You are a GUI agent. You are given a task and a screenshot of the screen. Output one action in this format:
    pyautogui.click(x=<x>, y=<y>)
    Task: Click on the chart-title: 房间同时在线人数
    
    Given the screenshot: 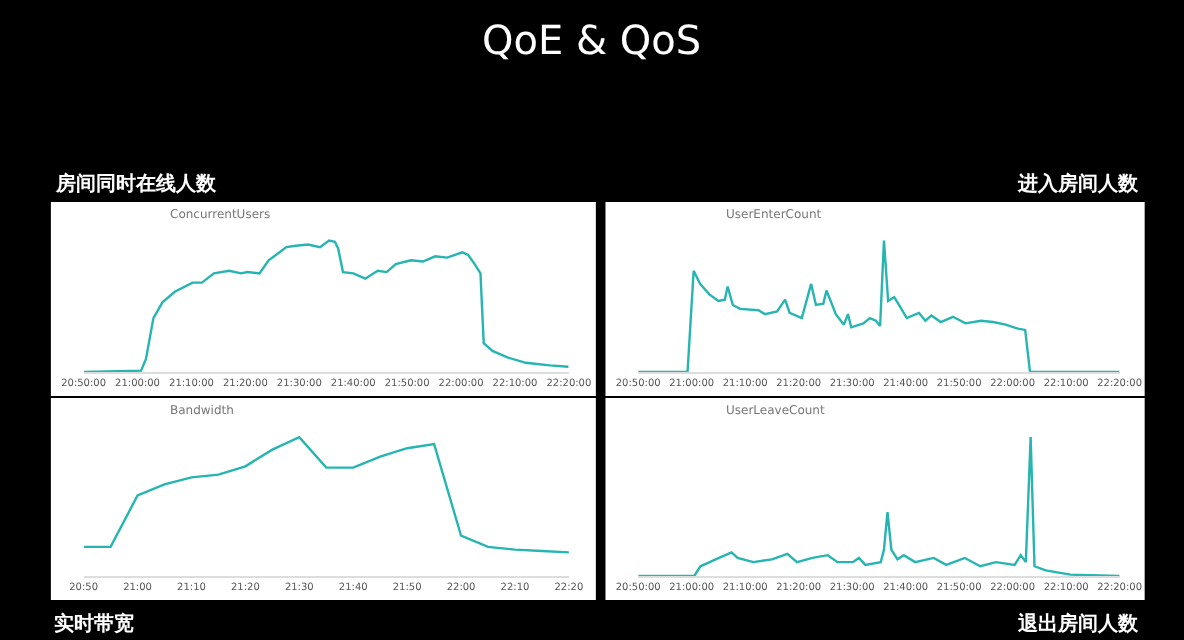 What is the action you would take?
    pyautogui.click(x=136, y=184)
    